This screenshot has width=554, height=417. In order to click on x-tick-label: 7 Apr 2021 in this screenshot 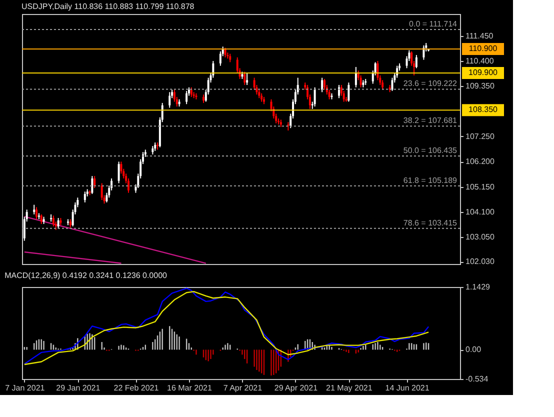, I will do `click(243, 388)`.